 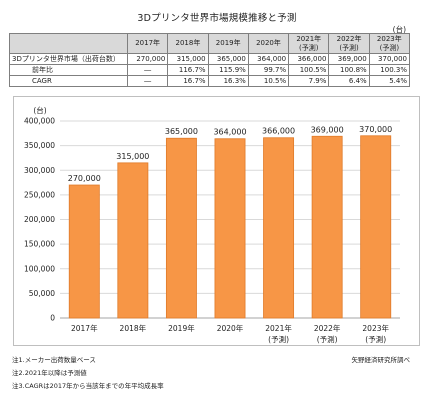 I want to click on table-cell: ―, so click(x=147, y=81).